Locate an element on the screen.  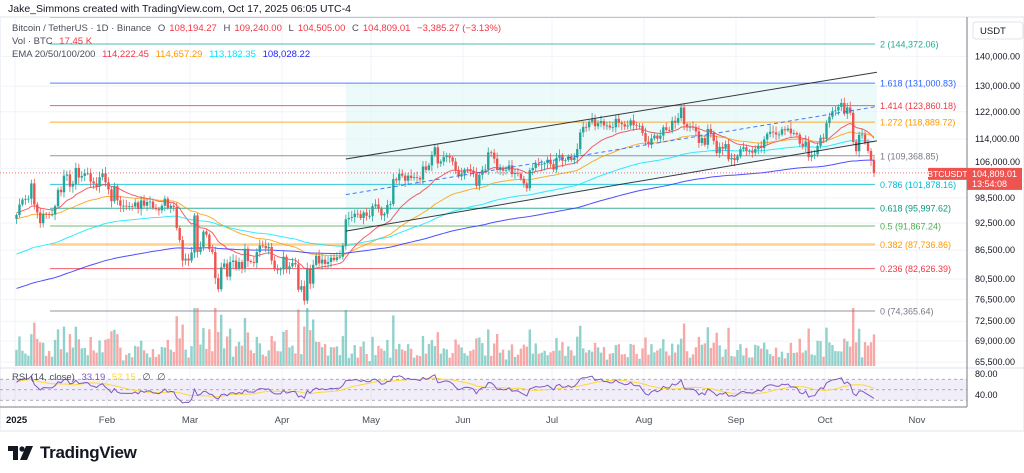
change-value: −3,385.27 (−3.13%) is located at coordinates (459, 28).